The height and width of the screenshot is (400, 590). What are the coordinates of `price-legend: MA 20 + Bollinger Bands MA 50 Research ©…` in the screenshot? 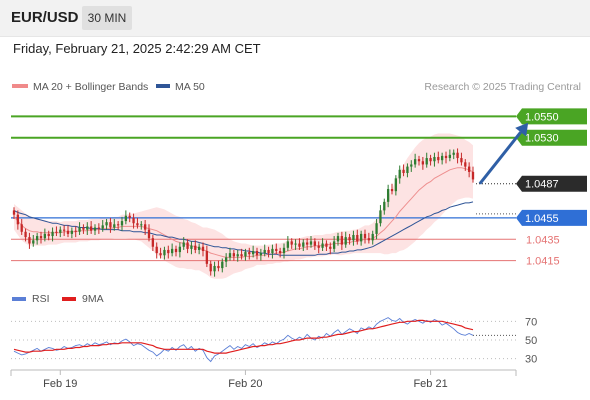 It's located at (296, 87).